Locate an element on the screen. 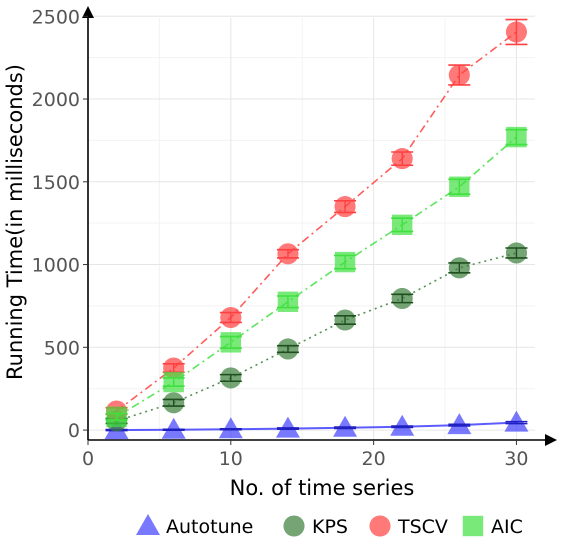 This screenshot has width=571, height=549. x-tick-label: 0 is located at coordinates (88, 459).